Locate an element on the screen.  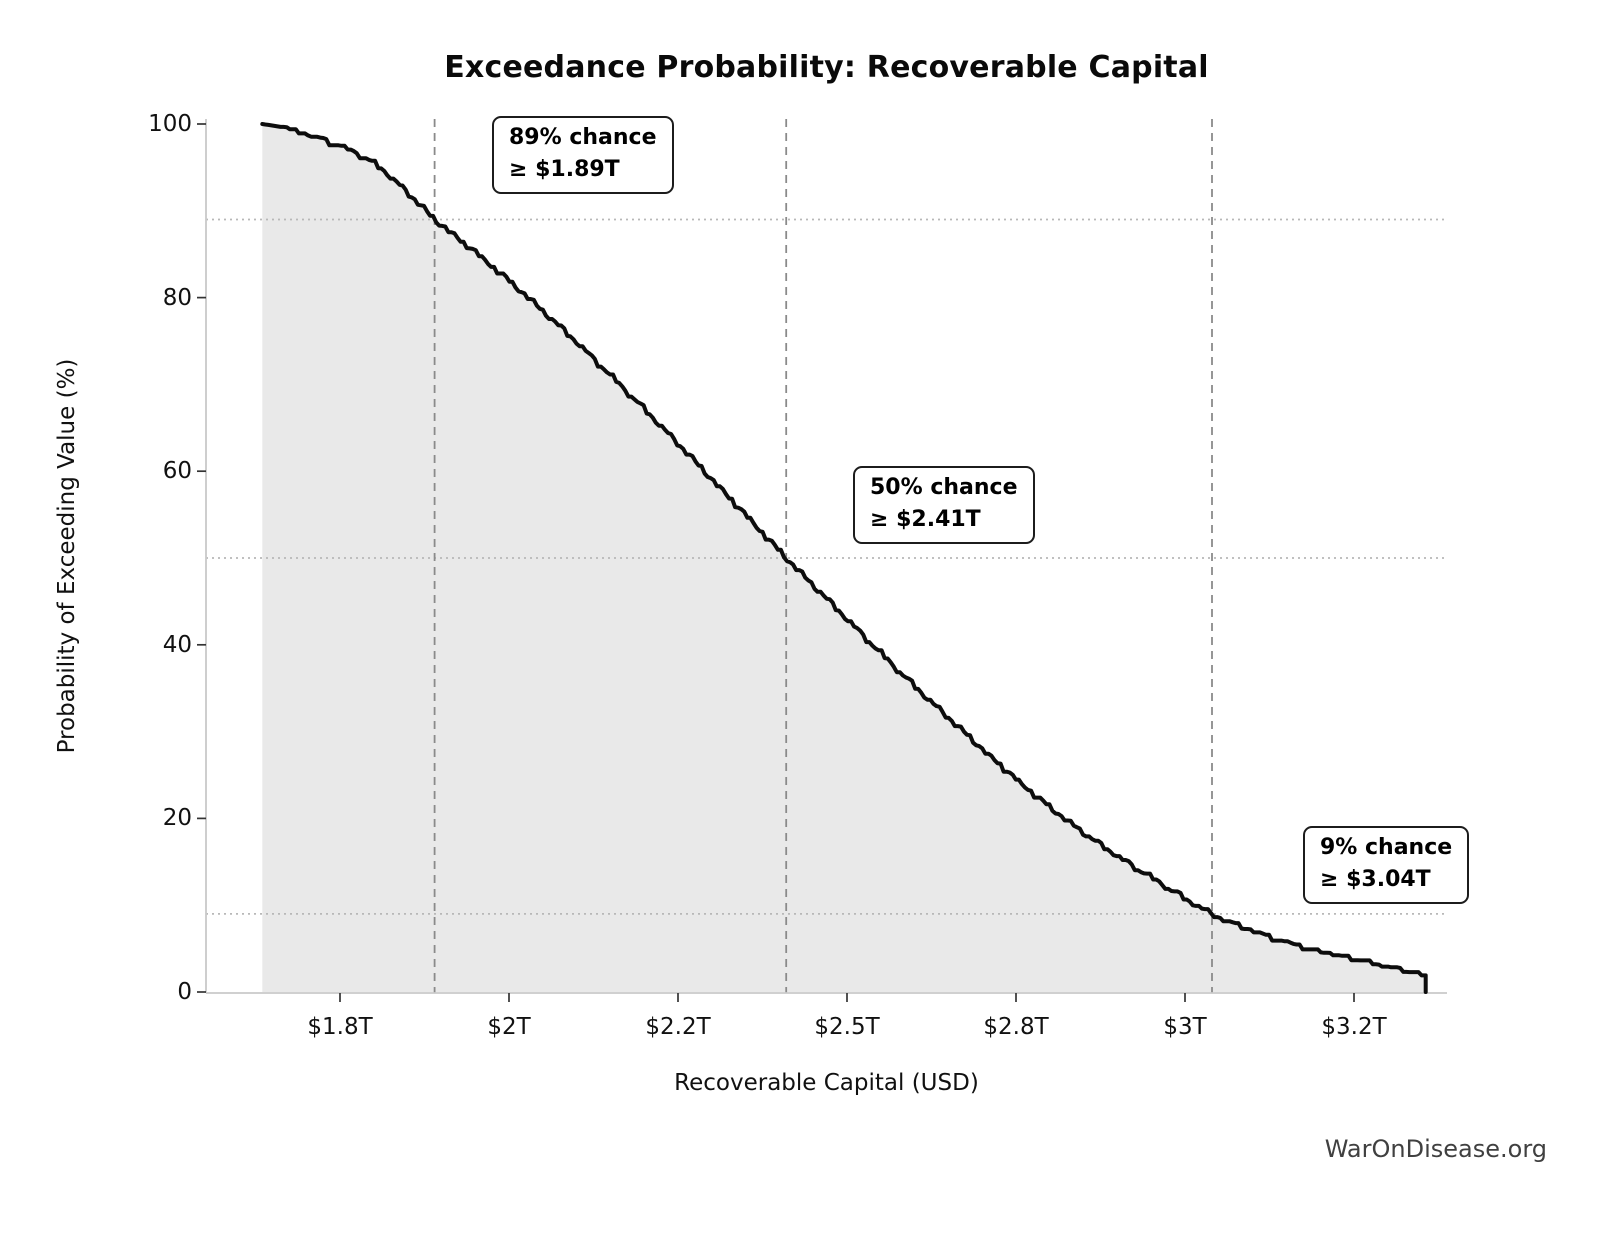
y-tick-label: 0 is located at coordinates (184, 992).